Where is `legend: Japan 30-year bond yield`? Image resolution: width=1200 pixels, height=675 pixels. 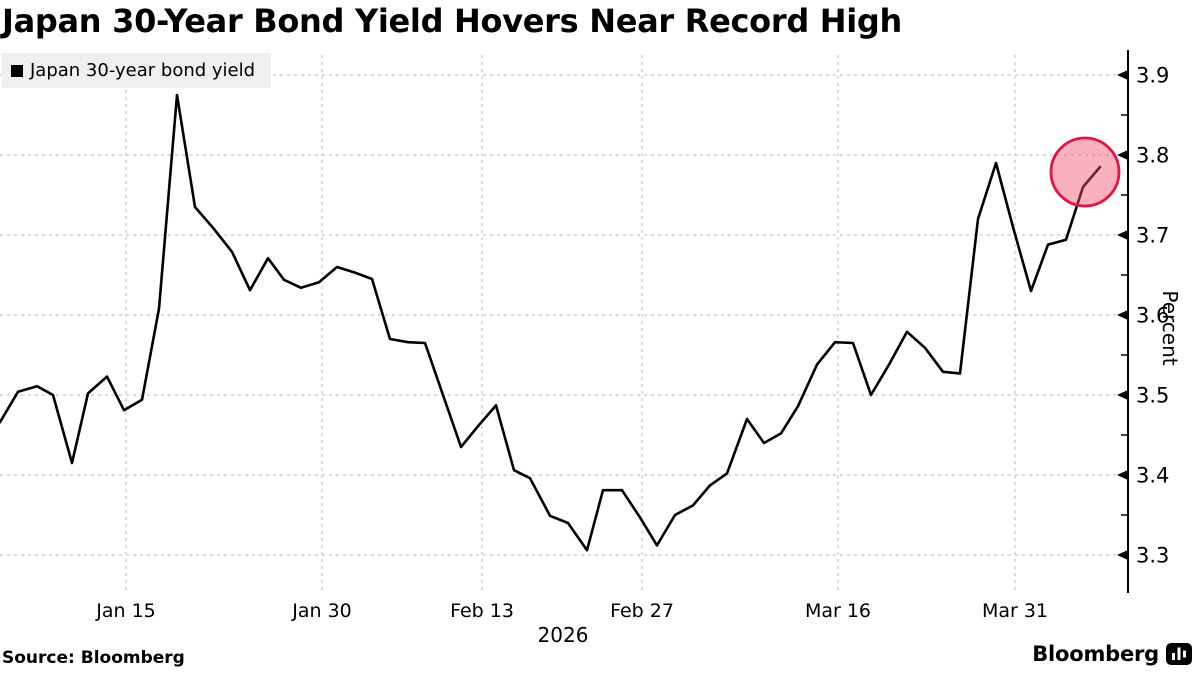 legend: Japan 30-year bond yield is located at coordinates (137, 70).